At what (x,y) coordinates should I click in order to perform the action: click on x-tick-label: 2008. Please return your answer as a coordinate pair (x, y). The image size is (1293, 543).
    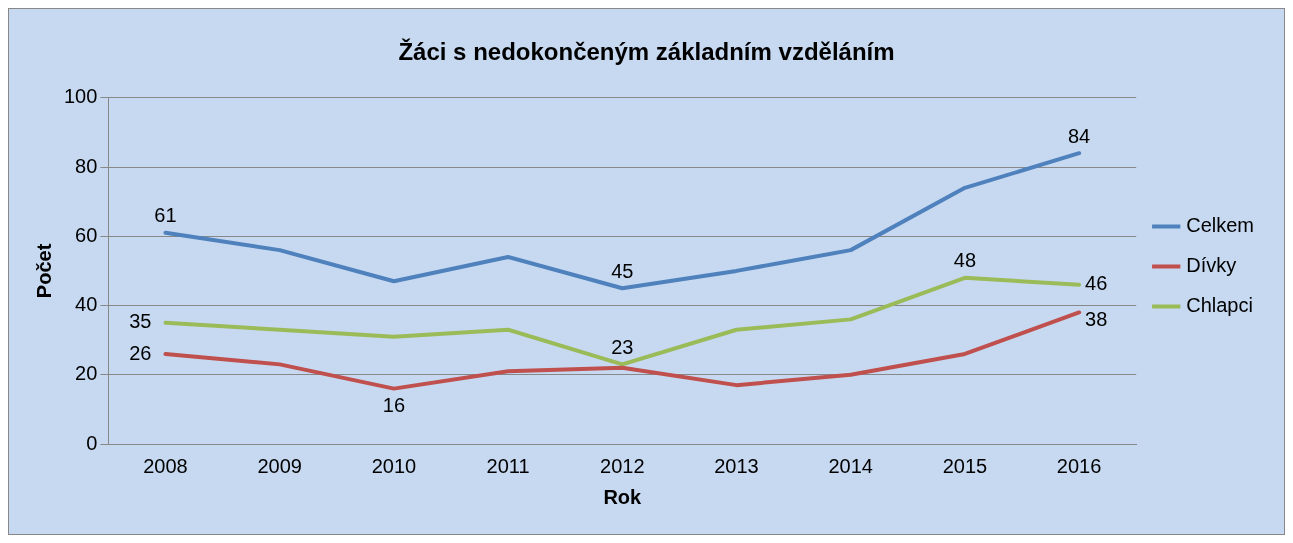
    Looking at the image, I should click on (165, 465).